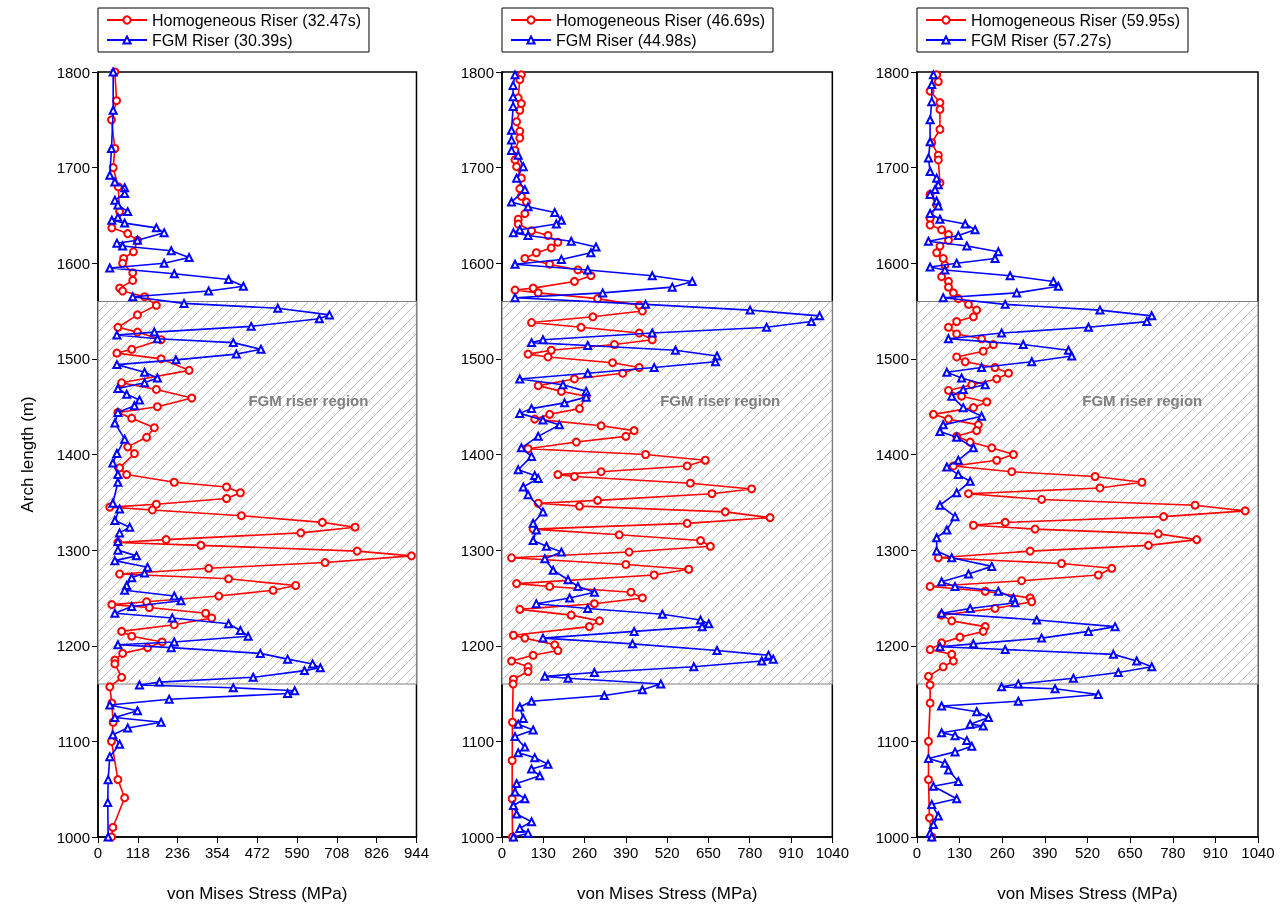  What do you see at coordinates (256, 20) in the screenshot?
I see `legend-label: Homogeneous Riser (32.47s)` at bounding box center [256, 20].